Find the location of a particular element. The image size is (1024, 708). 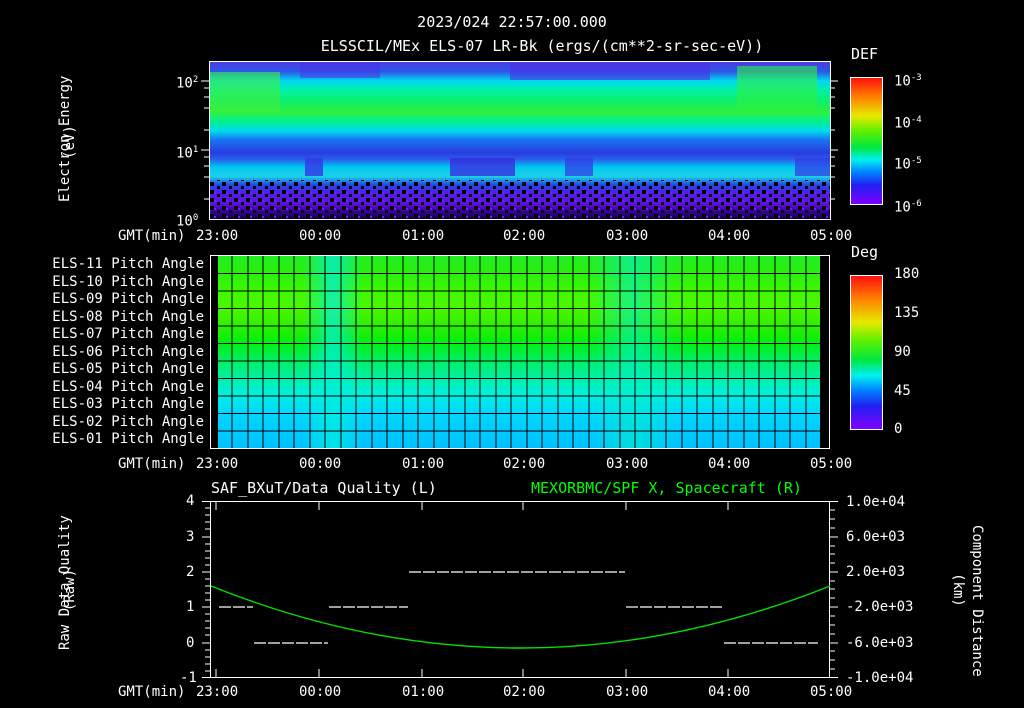

quality-xaxis-label: GMT(min) is located at coordinates (152, 692).